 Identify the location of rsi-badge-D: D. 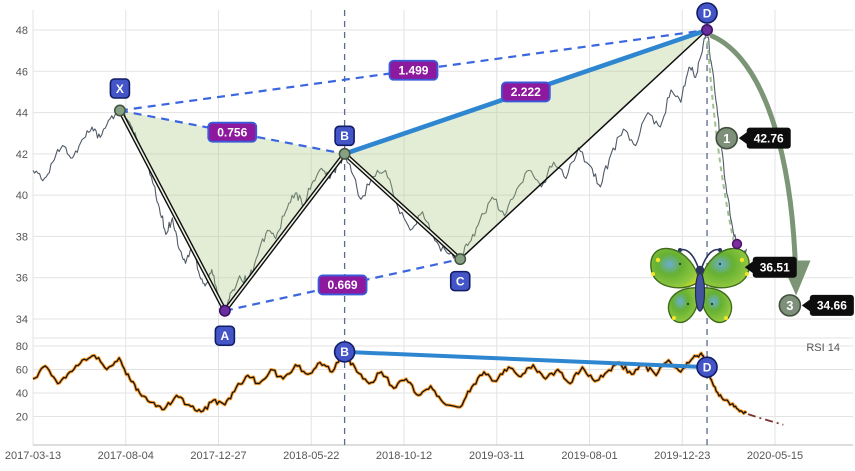
(707, 367).